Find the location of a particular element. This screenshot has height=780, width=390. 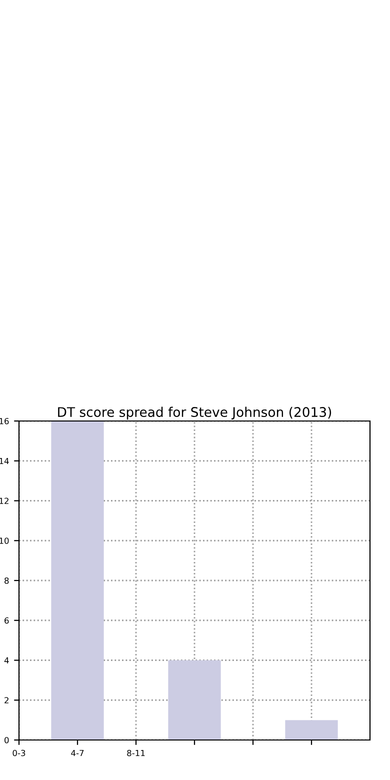

x-tick-label: 8-11 is located at coordinates (136, 753).